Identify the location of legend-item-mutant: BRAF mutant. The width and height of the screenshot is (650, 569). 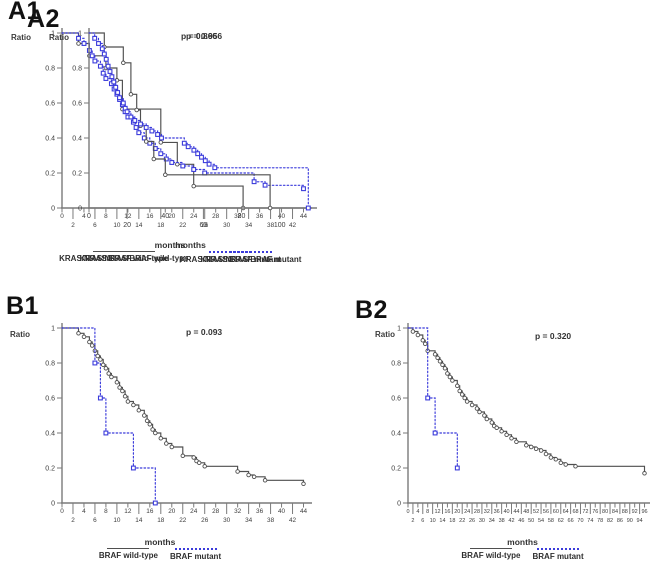
(558, 554).